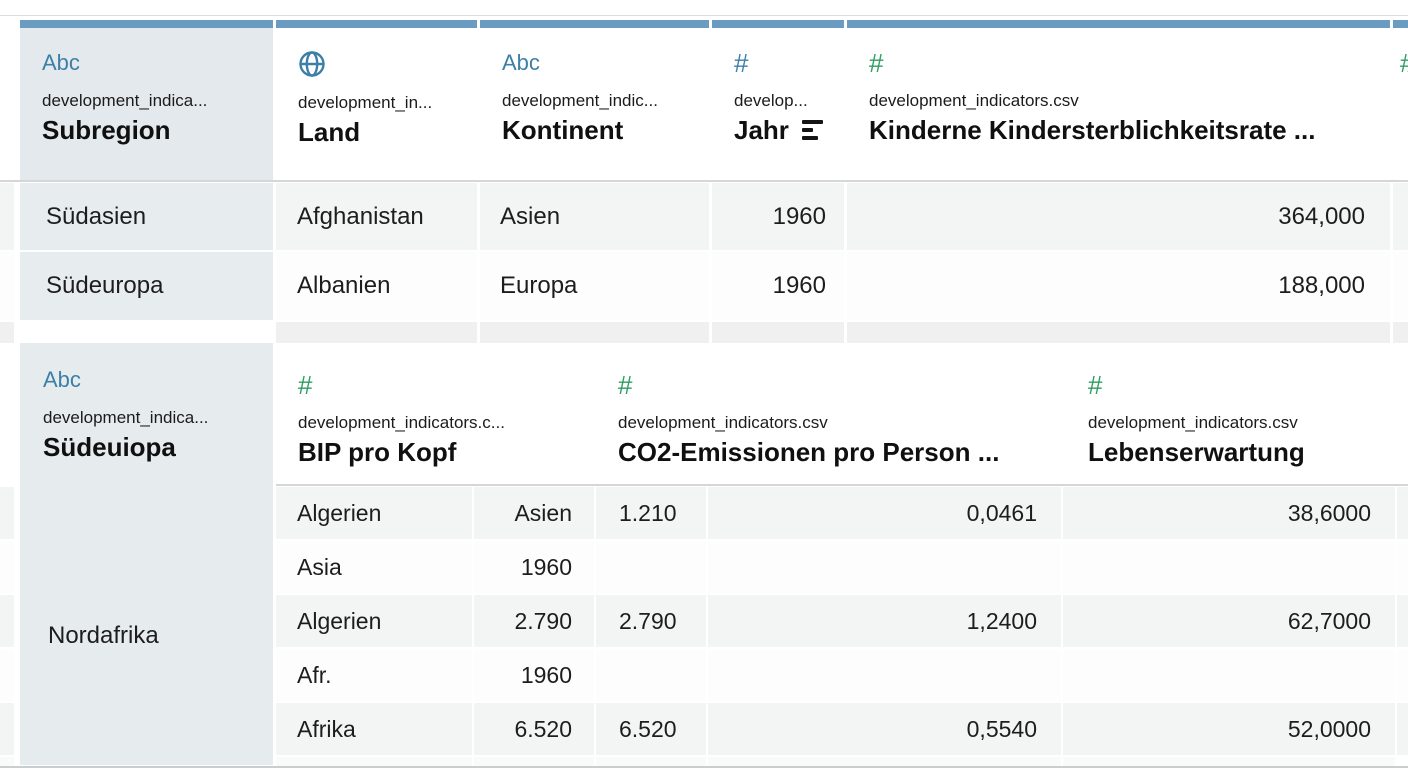 Image resolution: width=1408 pixels, height=768 pixels. I want to click on text-datatype-icon: Abc, so click(521, 62).